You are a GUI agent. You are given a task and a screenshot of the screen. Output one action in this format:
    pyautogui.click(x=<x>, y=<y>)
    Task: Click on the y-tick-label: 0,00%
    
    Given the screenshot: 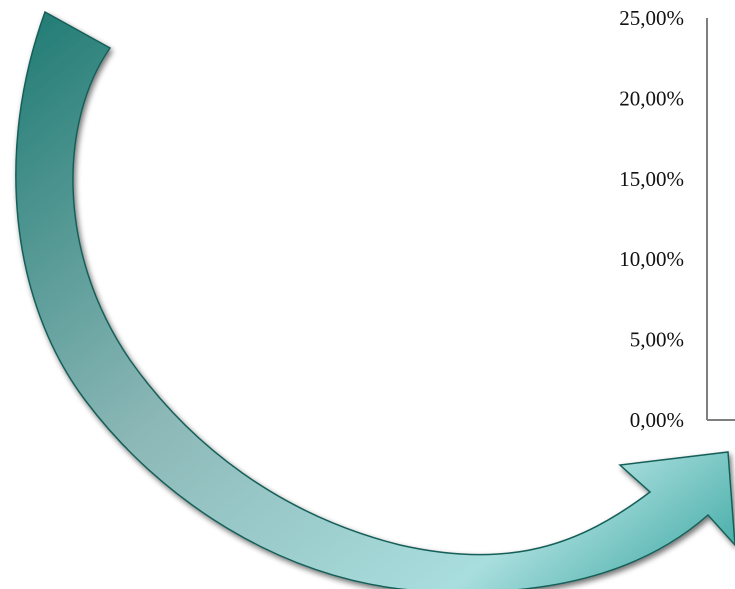 What is the action you would take?
    pyautogui.click(x=657, y=420)
    